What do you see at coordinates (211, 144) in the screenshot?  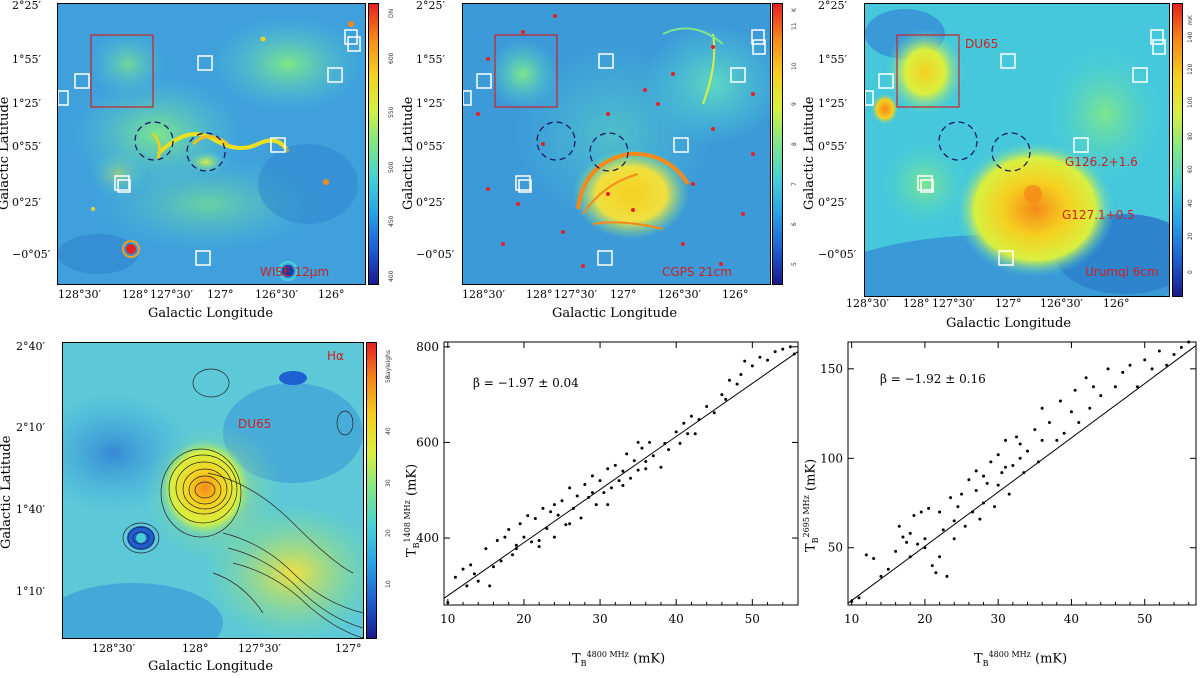 I see `wise-map-svg` at bounding box center [211, 144].